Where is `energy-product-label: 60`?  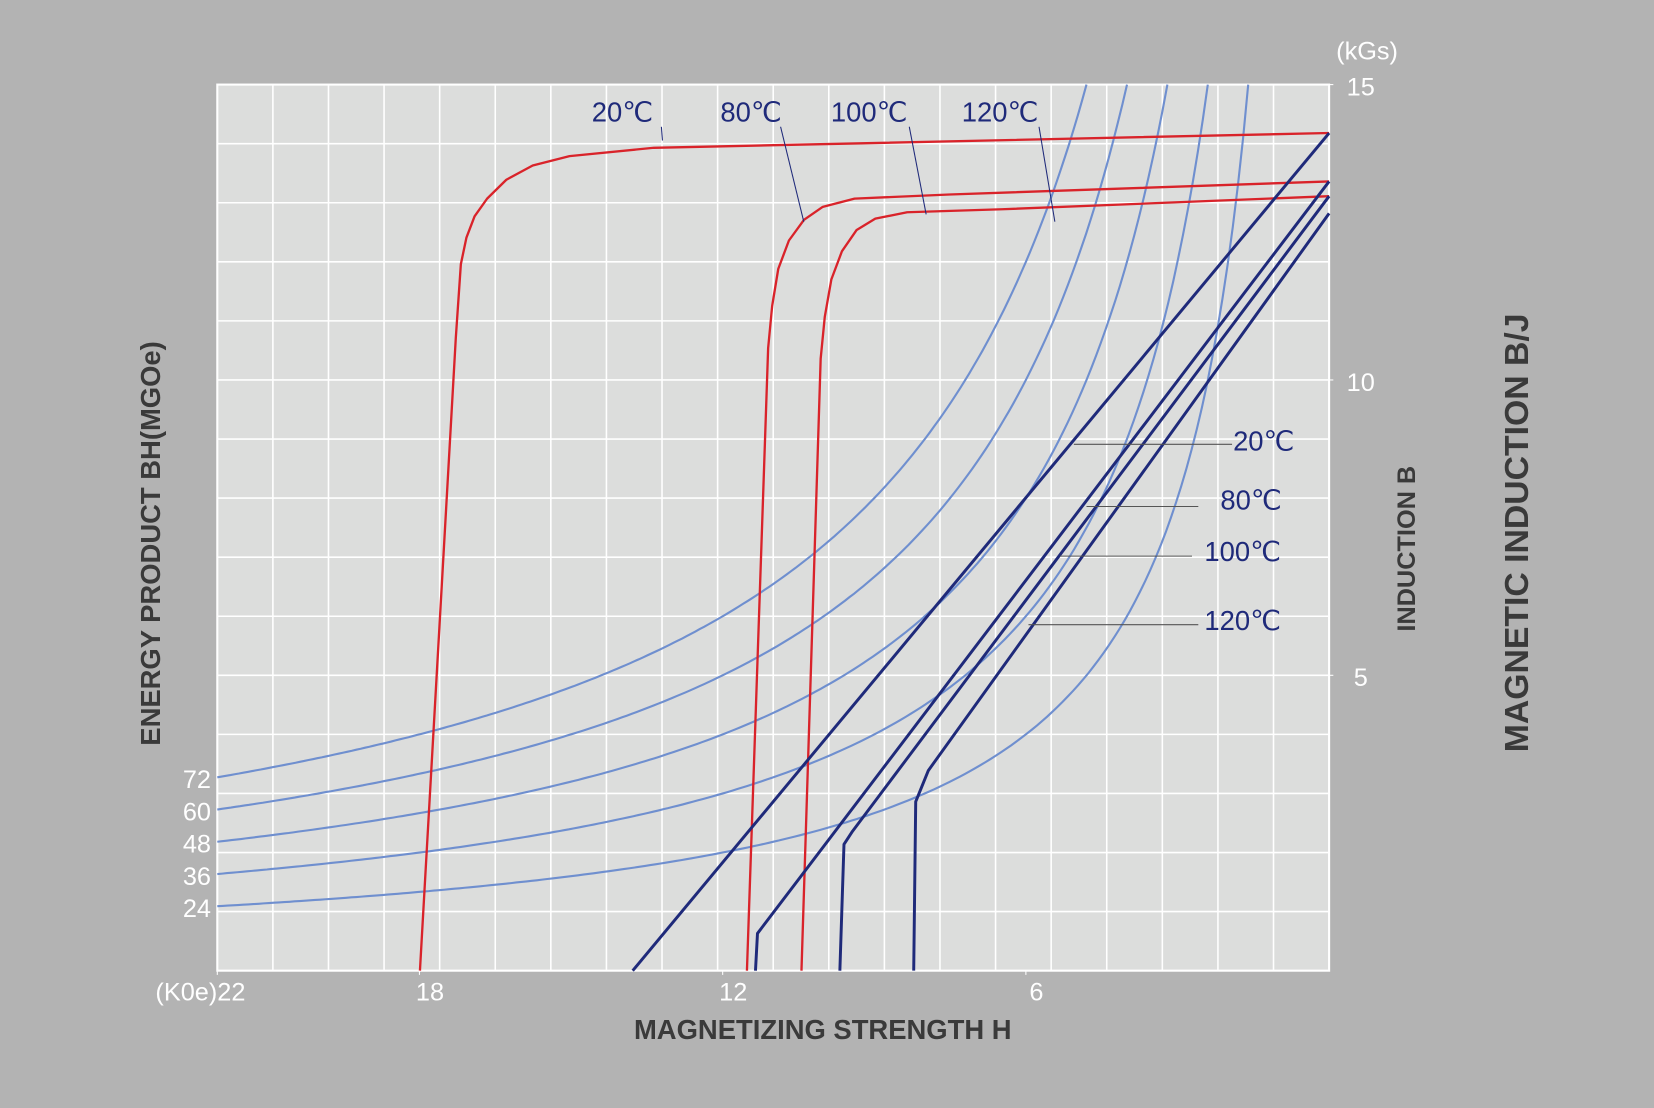
energy-product-label: 60 is located at coordinates (197, 812).